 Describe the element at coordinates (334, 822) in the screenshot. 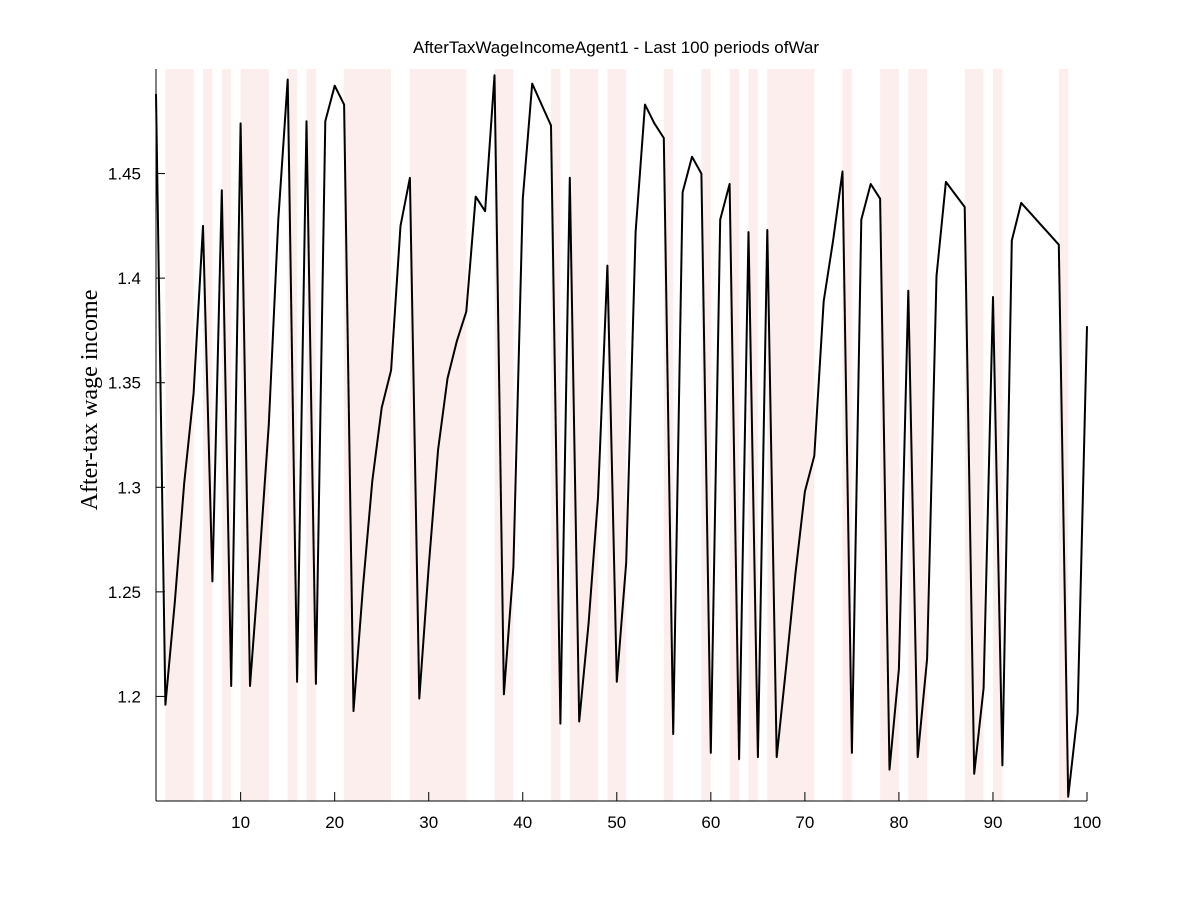

I see `x-tick-label: 20` at that location.